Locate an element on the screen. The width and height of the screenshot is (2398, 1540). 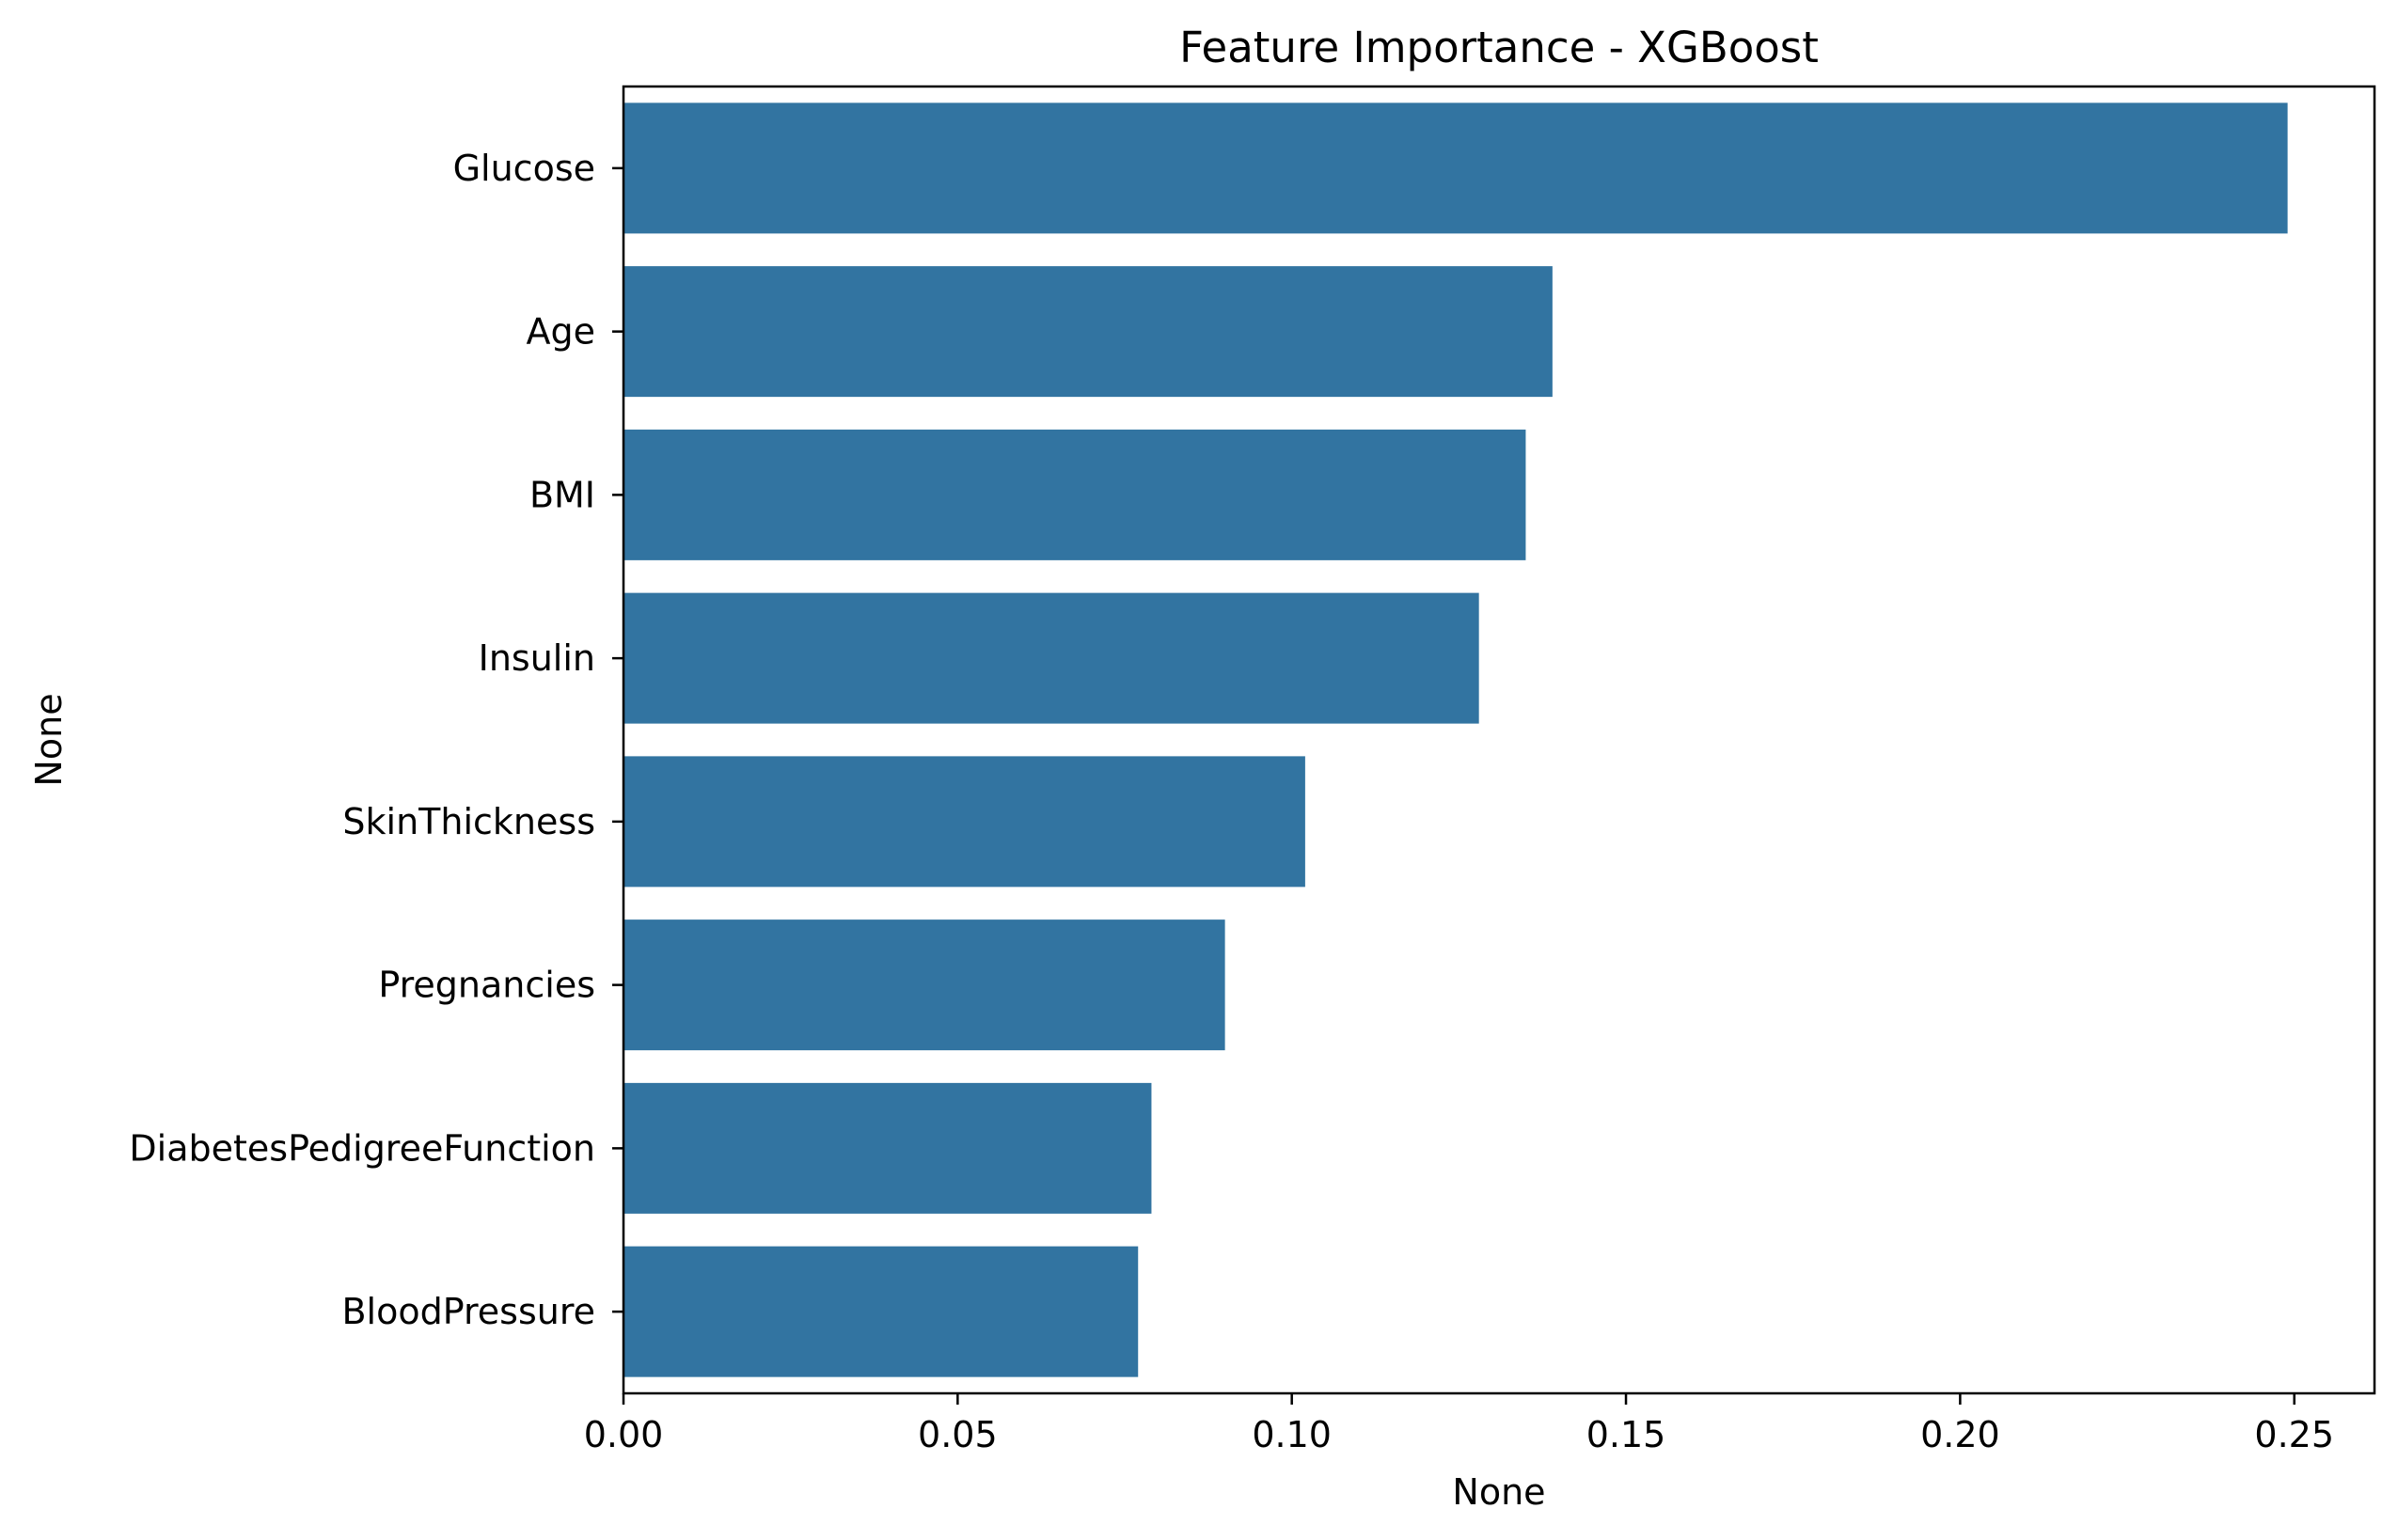
bar-bmi is located at coordinates (1074, 494).